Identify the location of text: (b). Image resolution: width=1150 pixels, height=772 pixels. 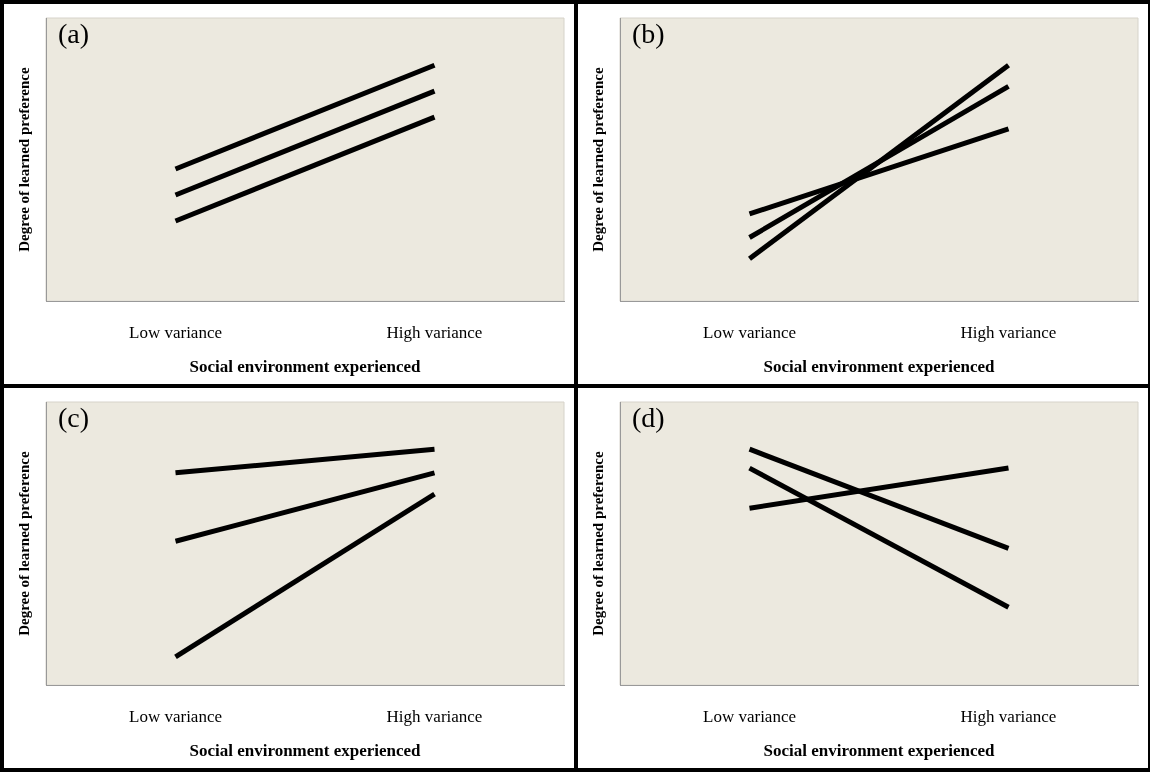
(648, 34).